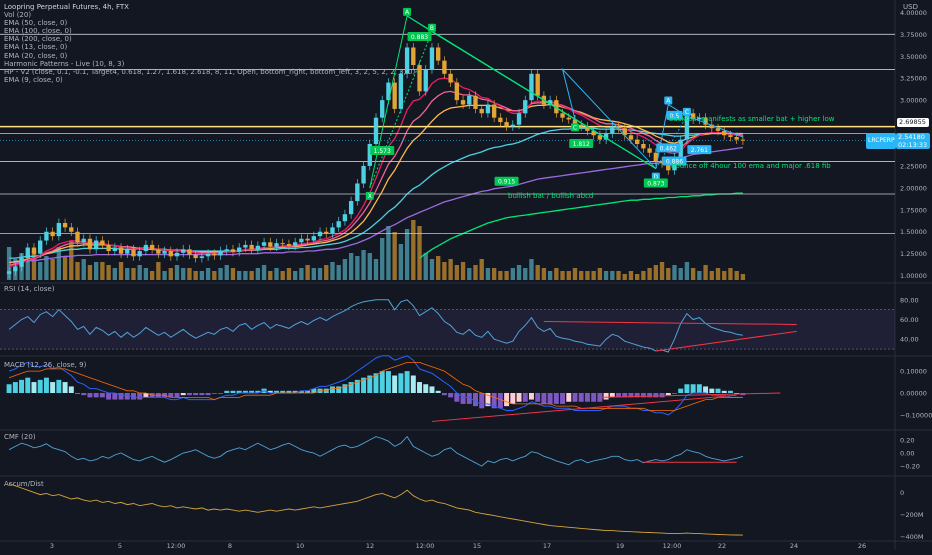 This screenshot has height=555, width=932. Describe the element at coordinates (447, 329) in the screenshot. I see `rsi-band-fill` at that location.